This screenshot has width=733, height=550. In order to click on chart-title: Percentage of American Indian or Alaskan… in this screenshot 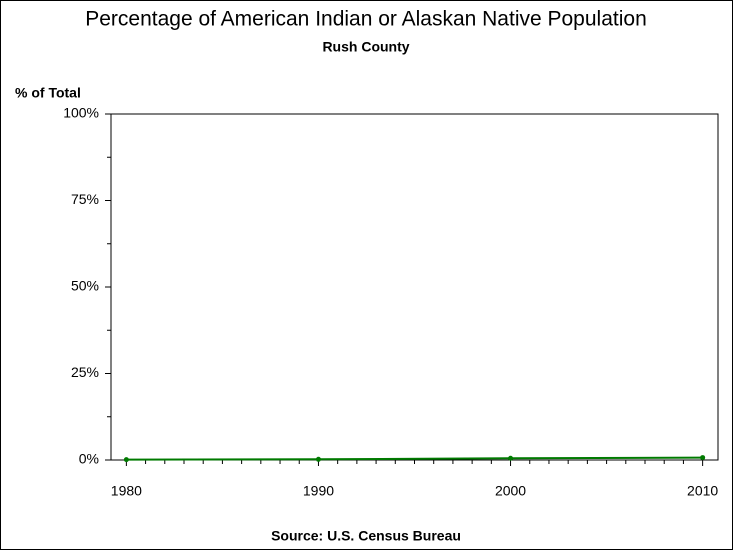, I will do `click(366, 19)`.